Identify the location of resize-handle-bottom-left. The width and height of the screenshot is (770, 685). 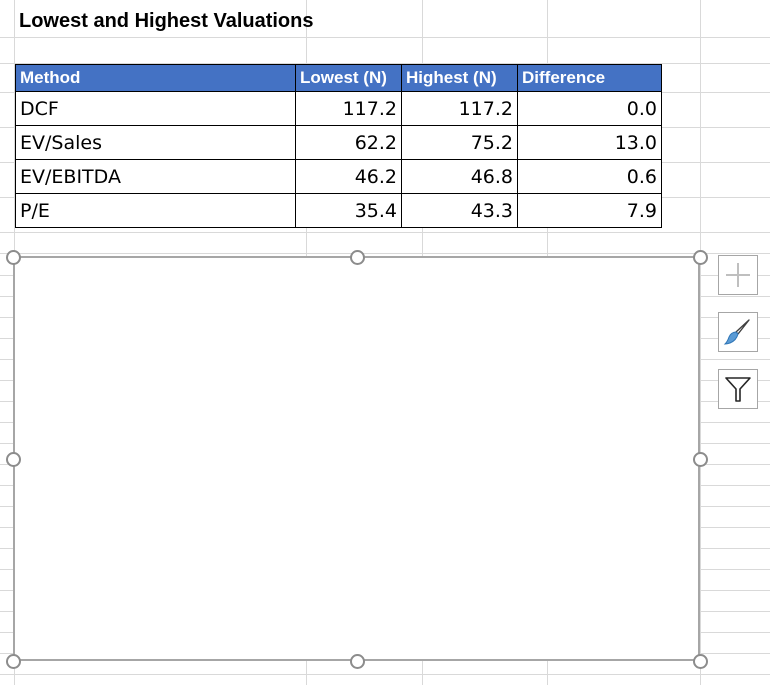
(13, 661).